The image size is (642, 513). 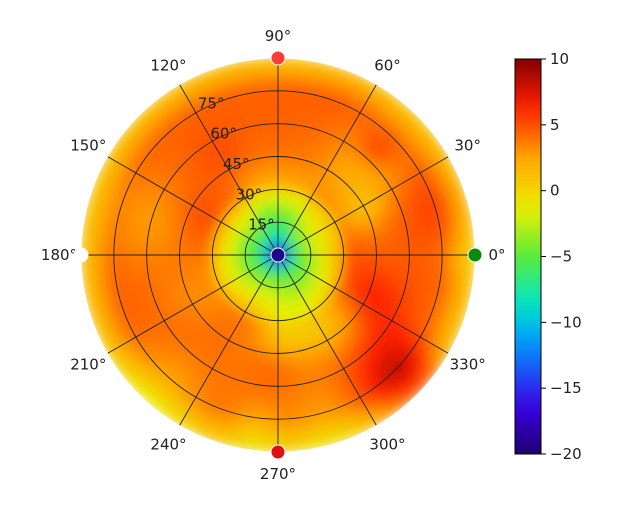 I want to click on colorbar-tick-label: −10, so click(x=566, y=322).